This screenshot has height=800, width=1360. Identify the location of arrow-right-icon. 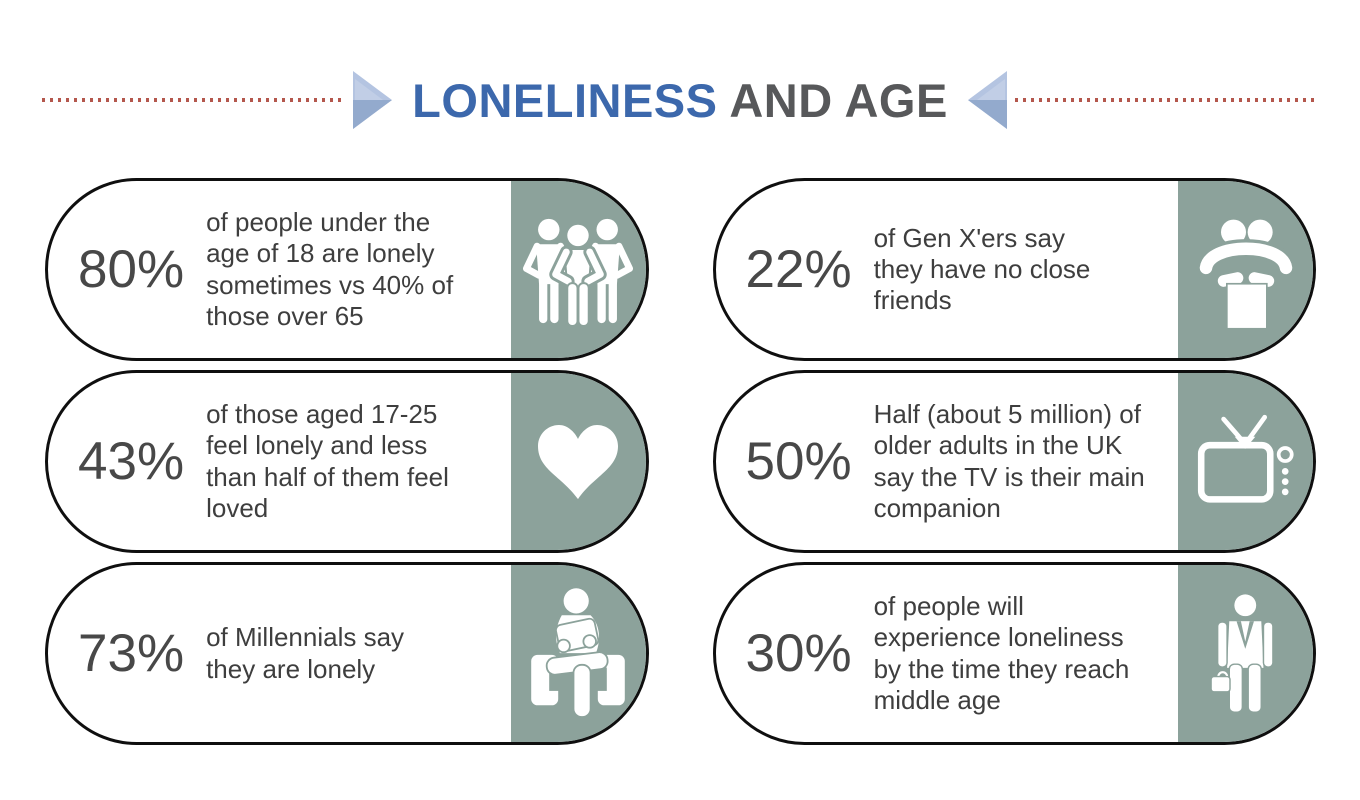
(373, 100).